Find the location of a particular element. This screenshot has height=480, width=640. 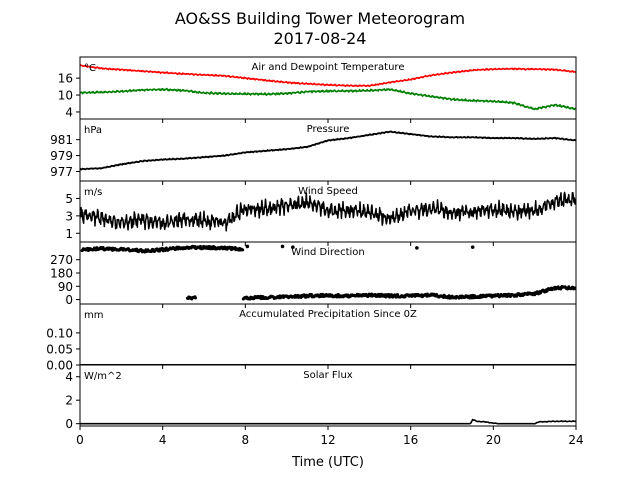

x-tick-label: 0 is located at coordinates (80, 440).